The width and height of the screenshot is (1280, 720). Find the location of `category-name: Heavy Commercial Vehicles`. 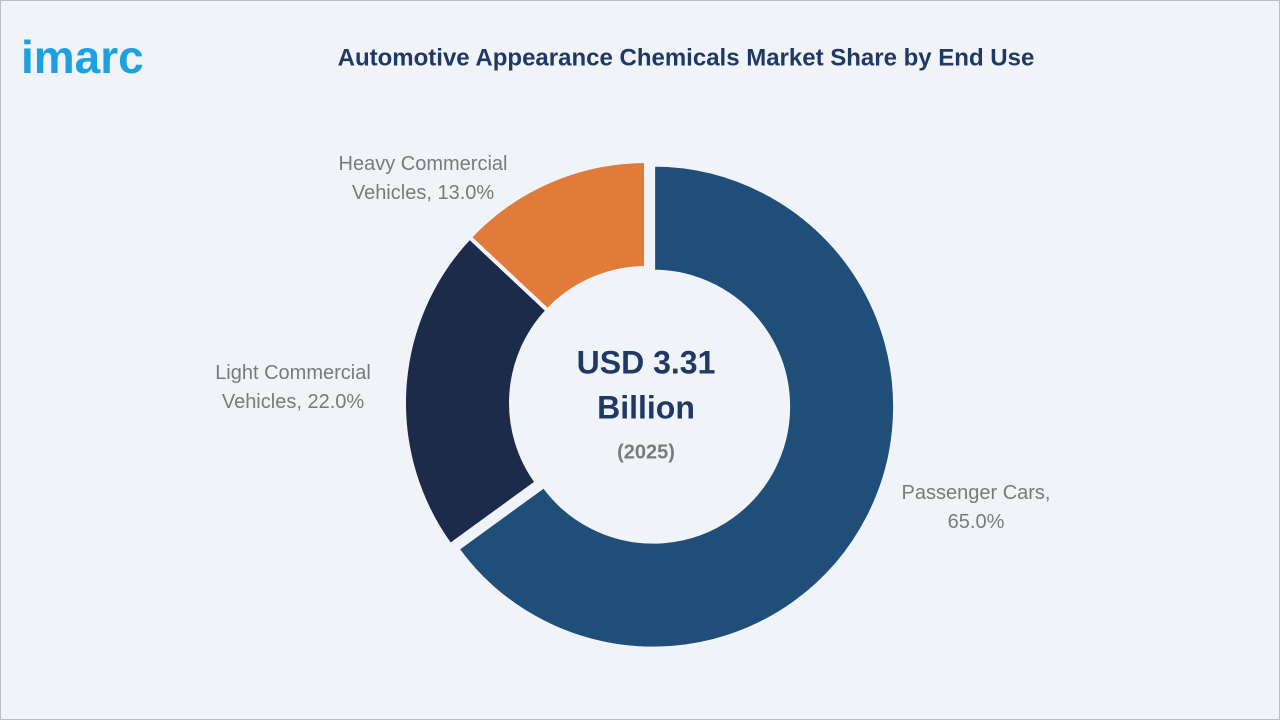

category-name: Heavy Commercial Vehicles is located at coordinates (423, 178).